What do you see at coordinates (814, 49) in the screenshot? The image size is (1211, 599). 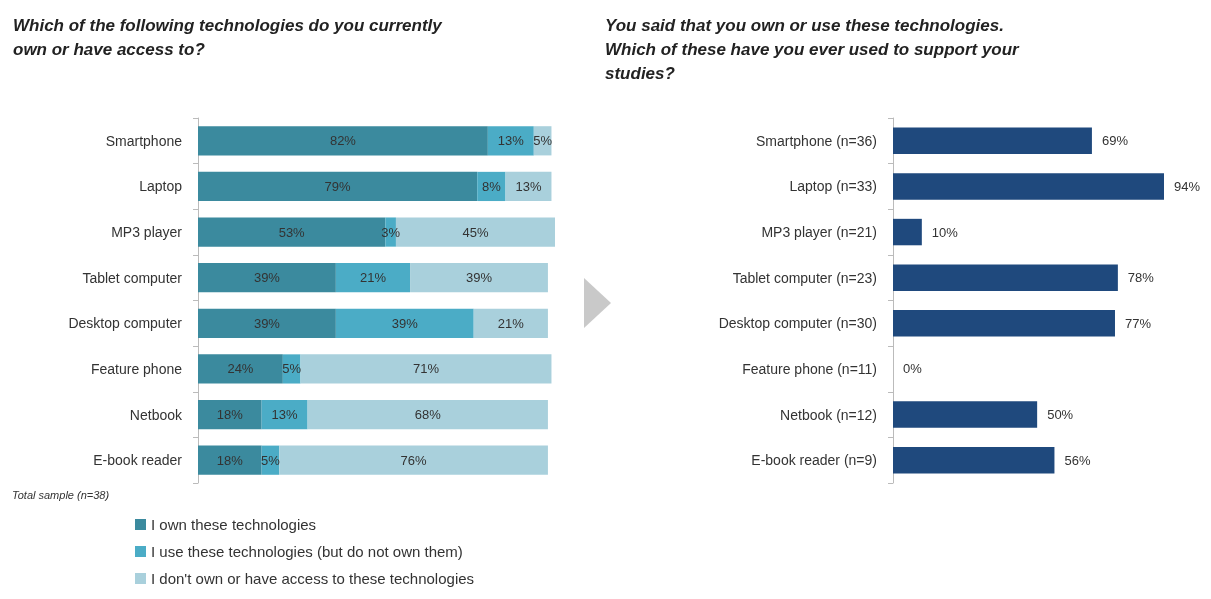 I see `chart-title: You said that you own or use these technologies. Which of these have you ever used to support your studies?` at bounding box center [814, 49].